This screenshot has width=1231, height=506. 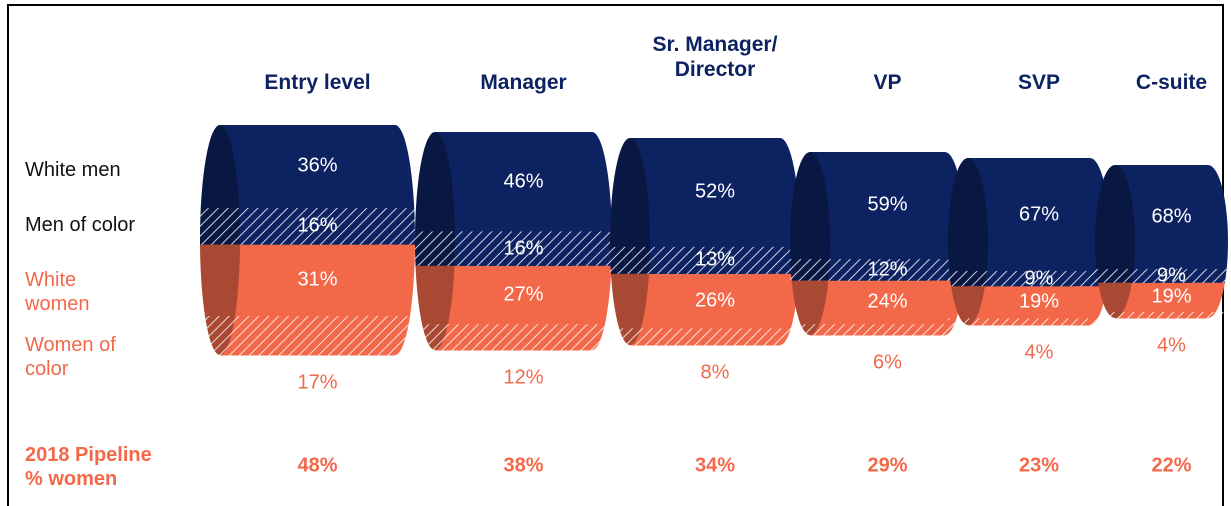 What do you see at coordinates (1171, 82) in the screenshot?
I see `column-header: C-suite` at bounding box center [1171, 82].